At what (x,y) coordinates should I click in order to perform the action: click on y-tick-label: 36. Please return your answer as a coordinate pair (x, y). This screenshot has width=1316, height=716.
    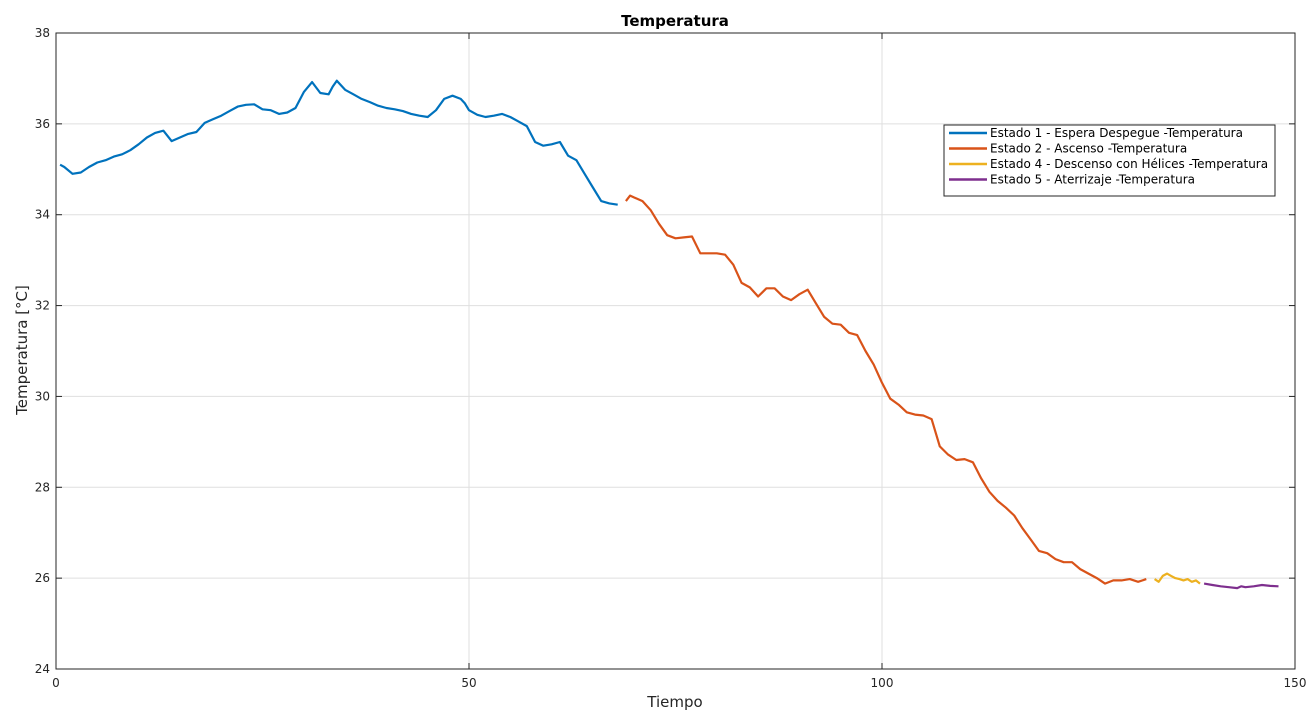
    Looking at the image, I should click on (42, 124).